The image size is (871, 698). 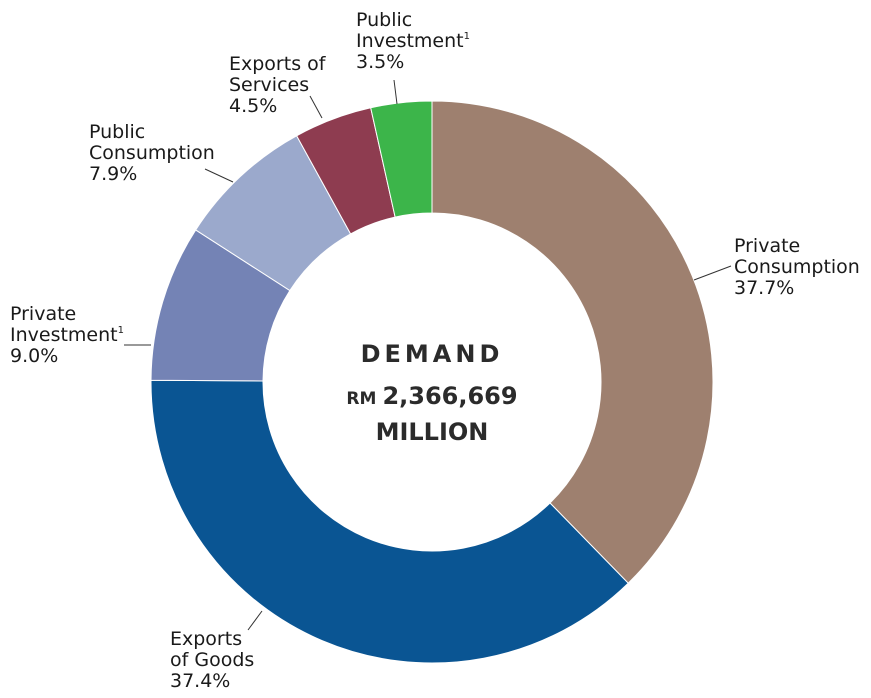 I want to click on label-public-investment: Public Investment1 3.5%, so click(x=413, y=41).